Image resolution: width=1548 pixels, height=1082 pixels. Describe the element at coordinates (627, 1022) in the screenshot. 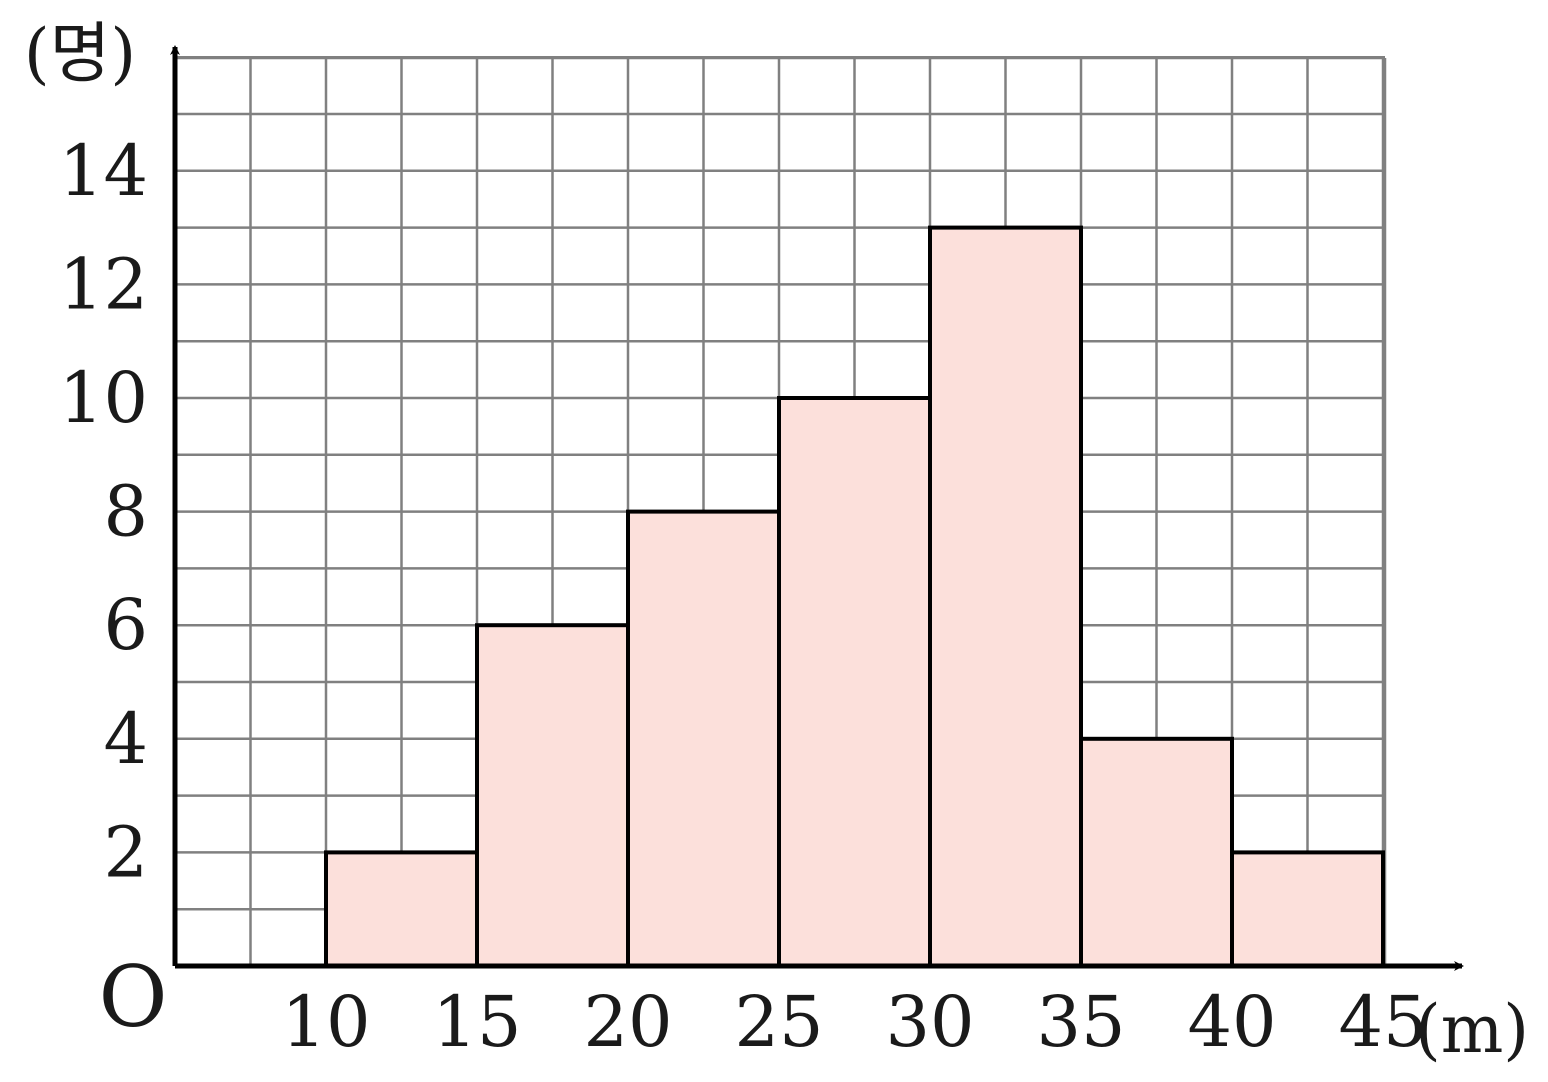

I see `x-tick-label: 20` at that location.